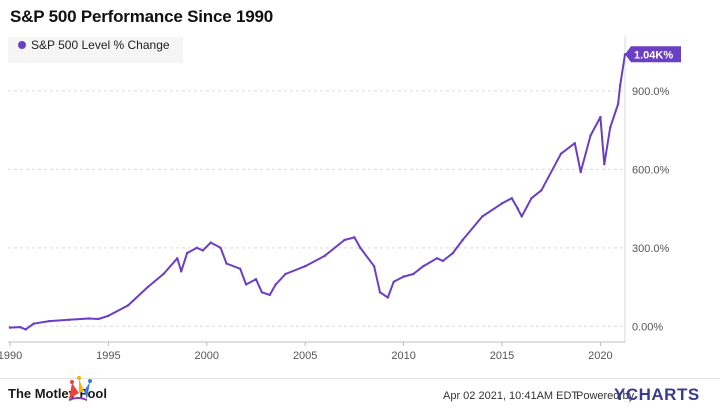 Image resolution: width=720 pixels, height=410 pixels. I want to click on x-tick-label: 2020, so click(600, 356).